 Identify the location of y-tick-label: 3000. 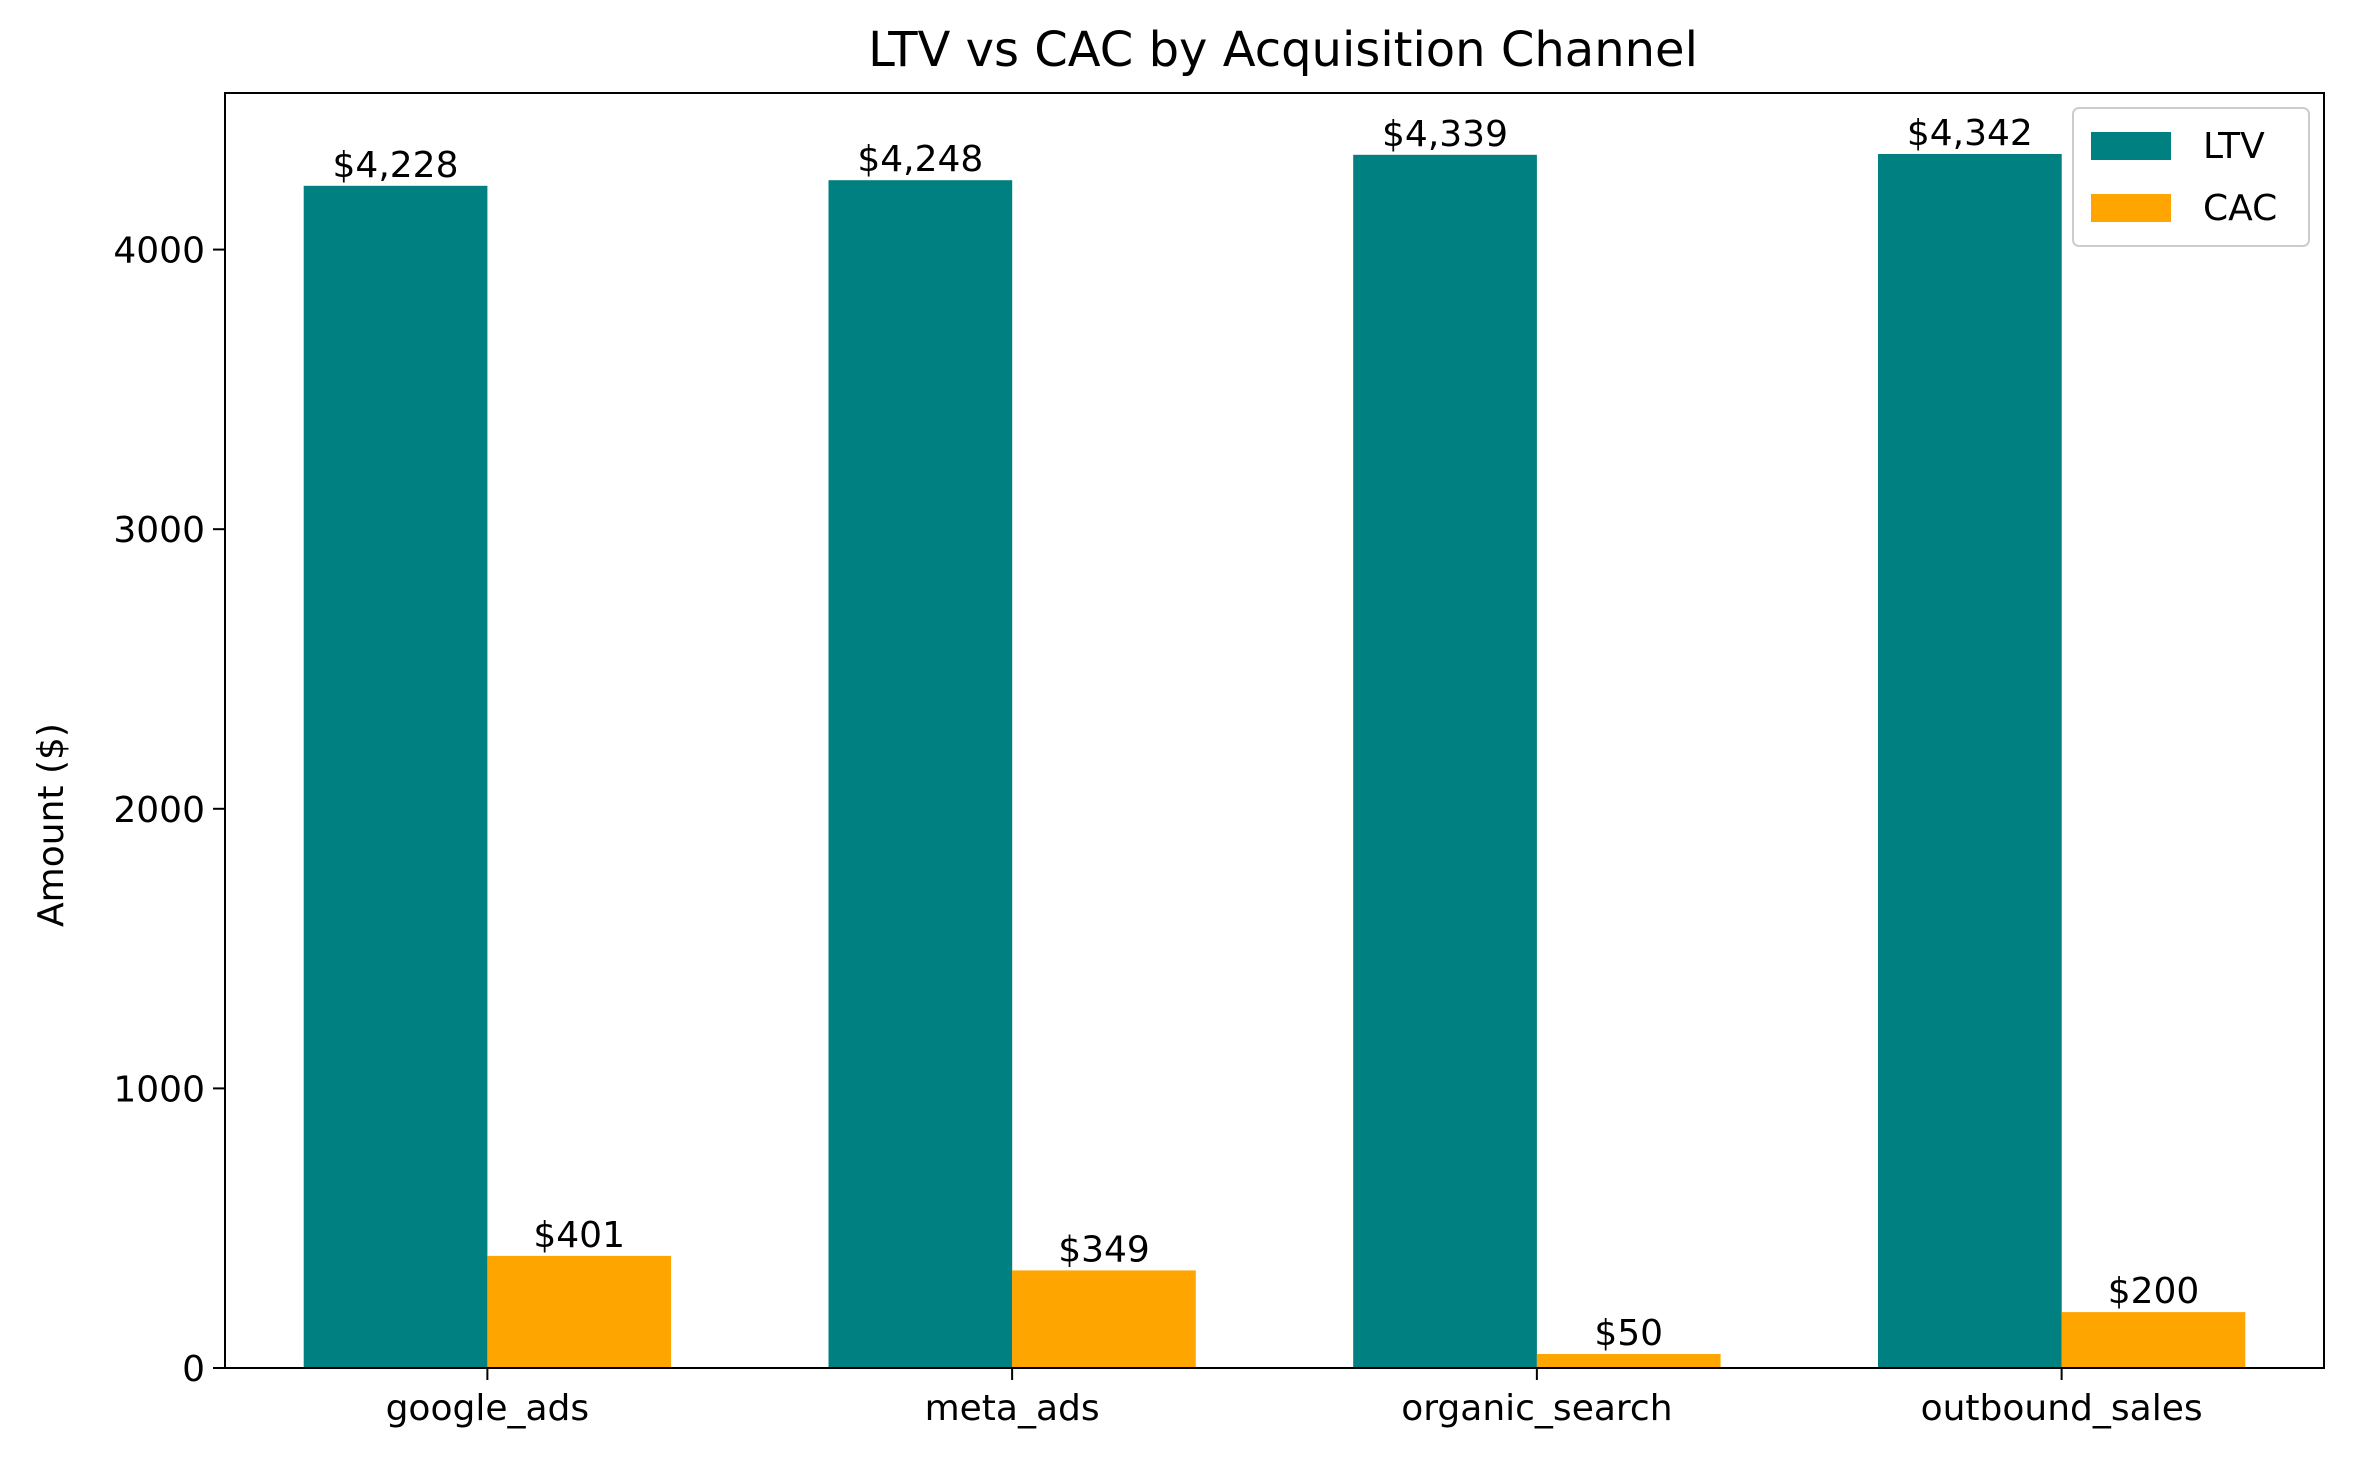
(159, 530).